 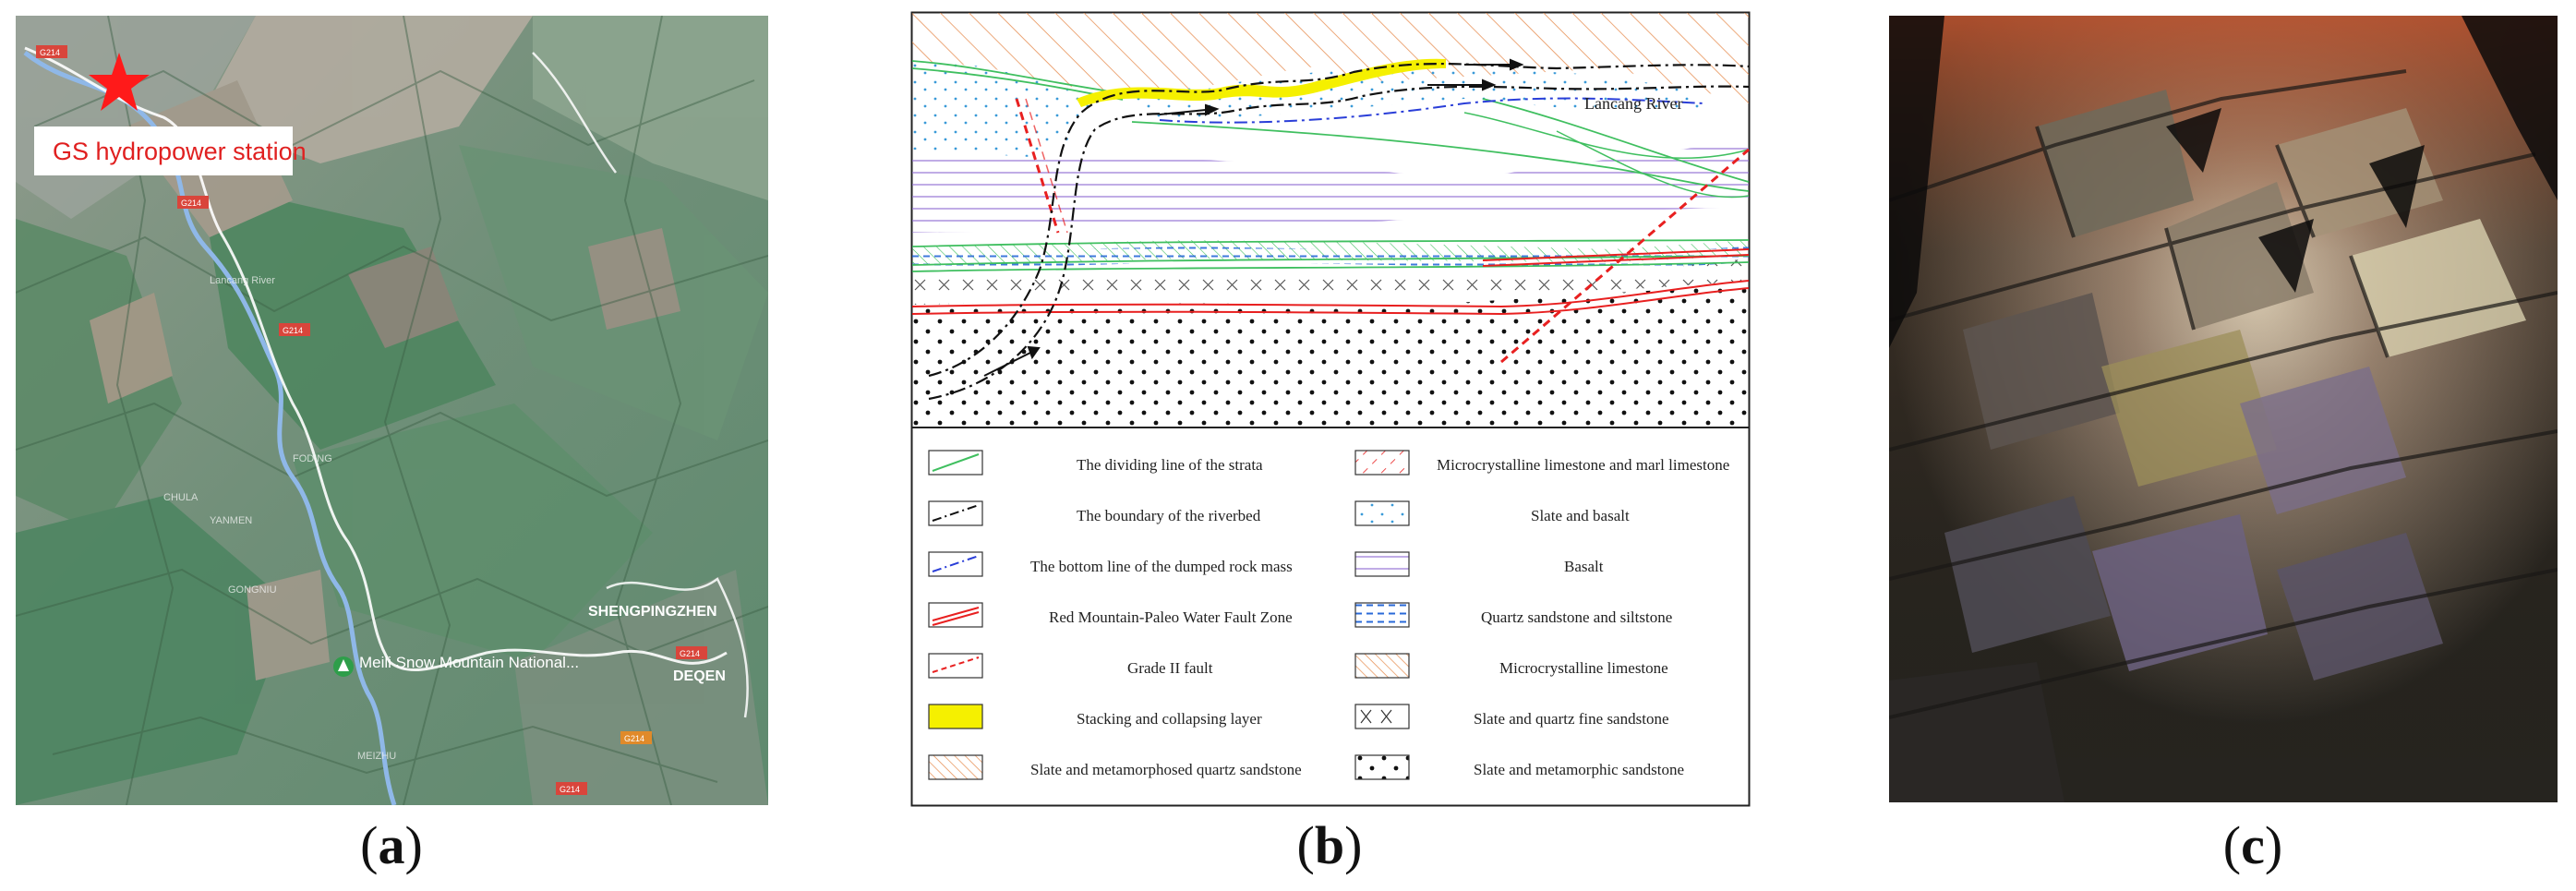 What do you see at coordinates (955, 716) in the screenshot?
I see `legend-swatch-yellow-fill` at bounding box center [955, 716].